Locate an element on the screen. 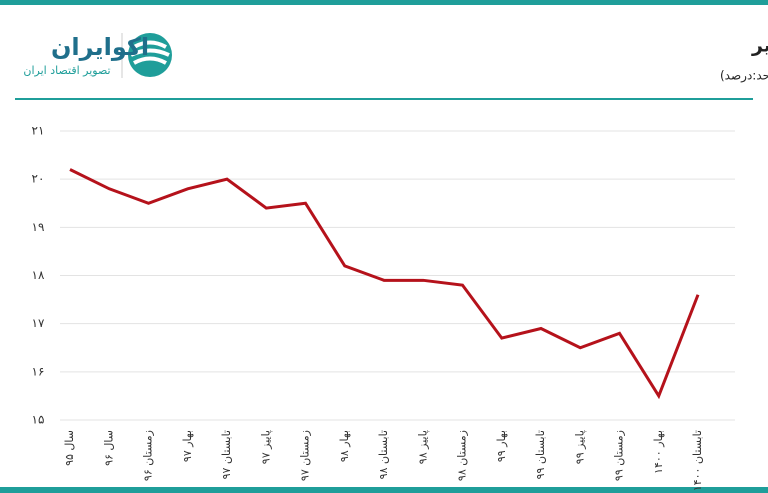  x-tick-label: پاییز ۹۹ is located at coordinates (579, 447).